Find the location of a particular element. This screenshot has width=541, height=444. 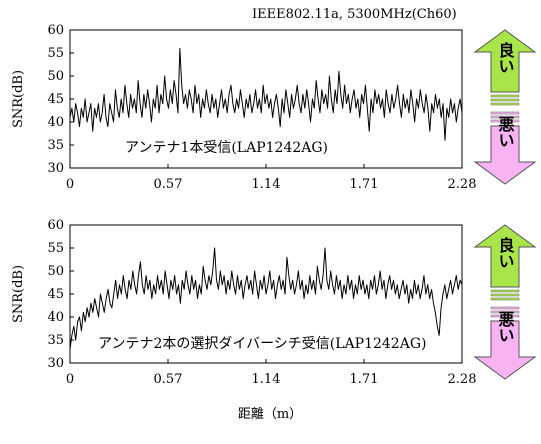

bad-arrow-bottom: 悪い is located at coordinates (505, 343).